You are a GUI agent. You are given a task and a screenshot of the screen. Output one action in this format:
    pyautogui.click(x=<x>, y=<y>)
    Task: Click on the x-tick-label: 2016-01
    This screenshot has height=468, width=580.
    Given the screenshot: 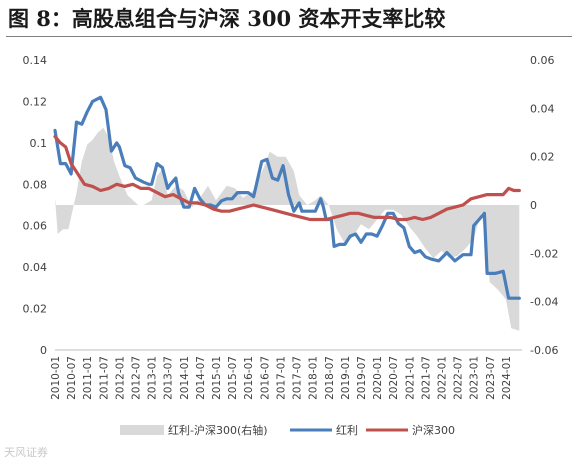 What is the action you would take?
    pyautogui.click(x=249, y=378)
    